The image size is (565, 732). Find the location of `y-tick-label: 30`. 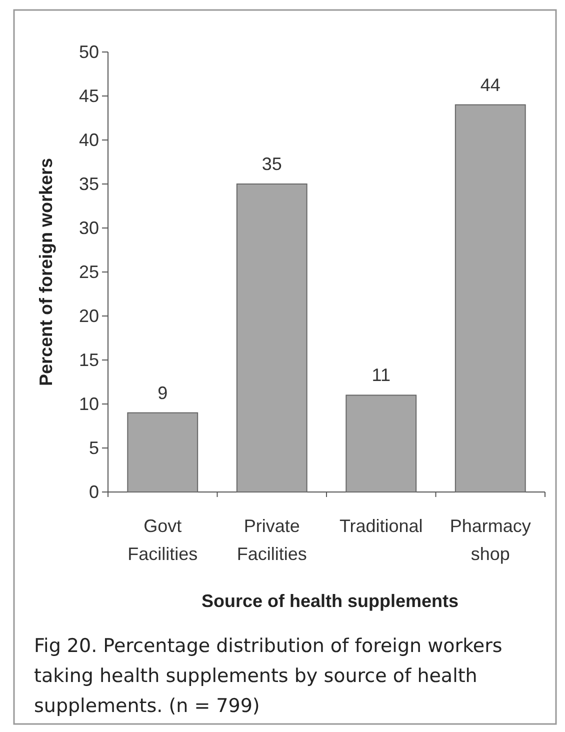

y-tick-label: 30 is located at coordinates (88, 228).